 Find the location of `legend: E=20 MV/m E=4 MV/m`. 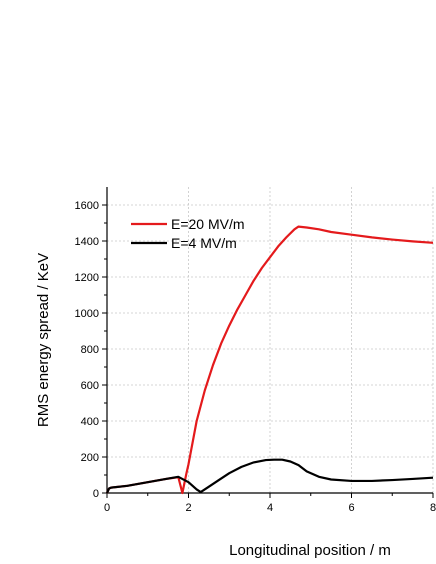

legend: E=20 MV/m E=4 MV/m is located at coordinates (188, 233).